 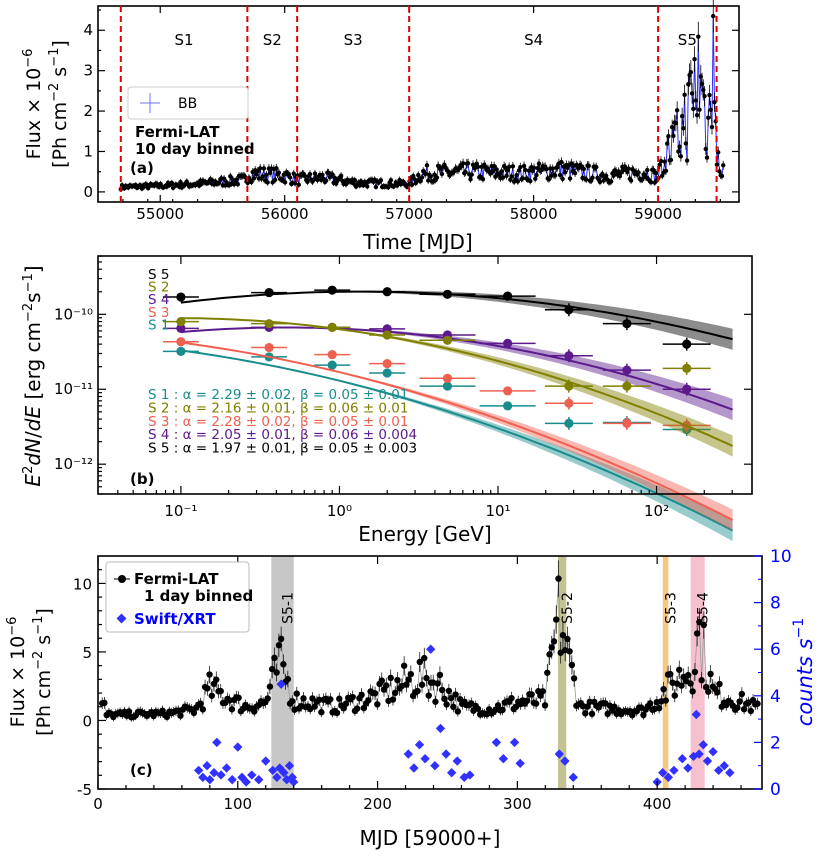 I want to click on segment-label-s2: S2, so click(x=272, y=40).